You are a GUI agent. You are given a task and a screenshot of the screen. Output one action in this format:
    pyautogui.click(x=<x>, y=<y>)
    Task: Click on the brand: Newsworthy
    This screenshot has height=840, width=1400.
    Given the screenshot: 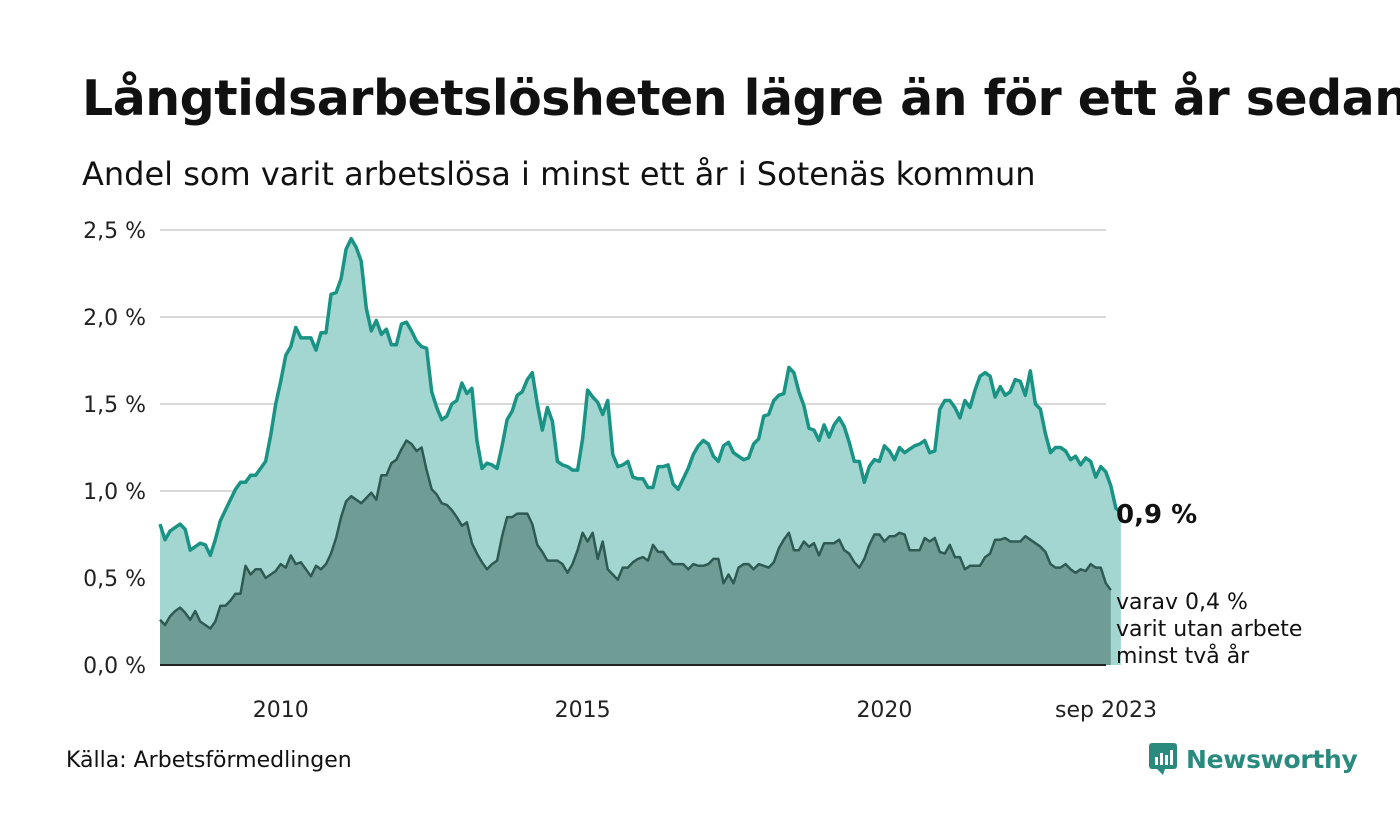 What is the action you would take?
    pyautogui.click(x=1253, y=759)
    